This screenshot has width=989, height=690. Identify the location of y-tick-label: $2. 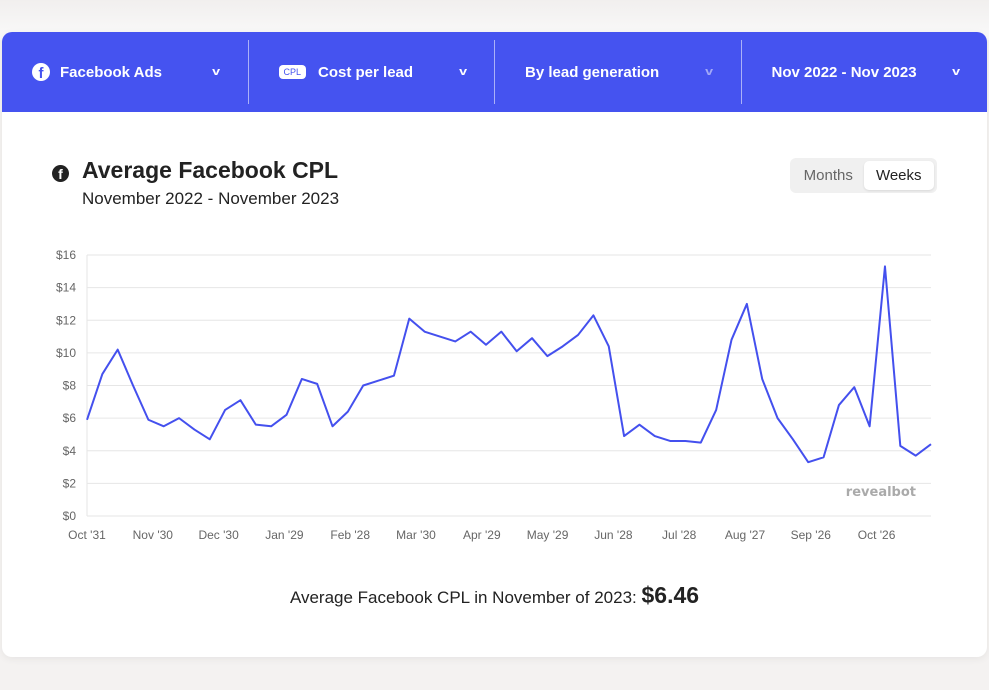
(70, 483).